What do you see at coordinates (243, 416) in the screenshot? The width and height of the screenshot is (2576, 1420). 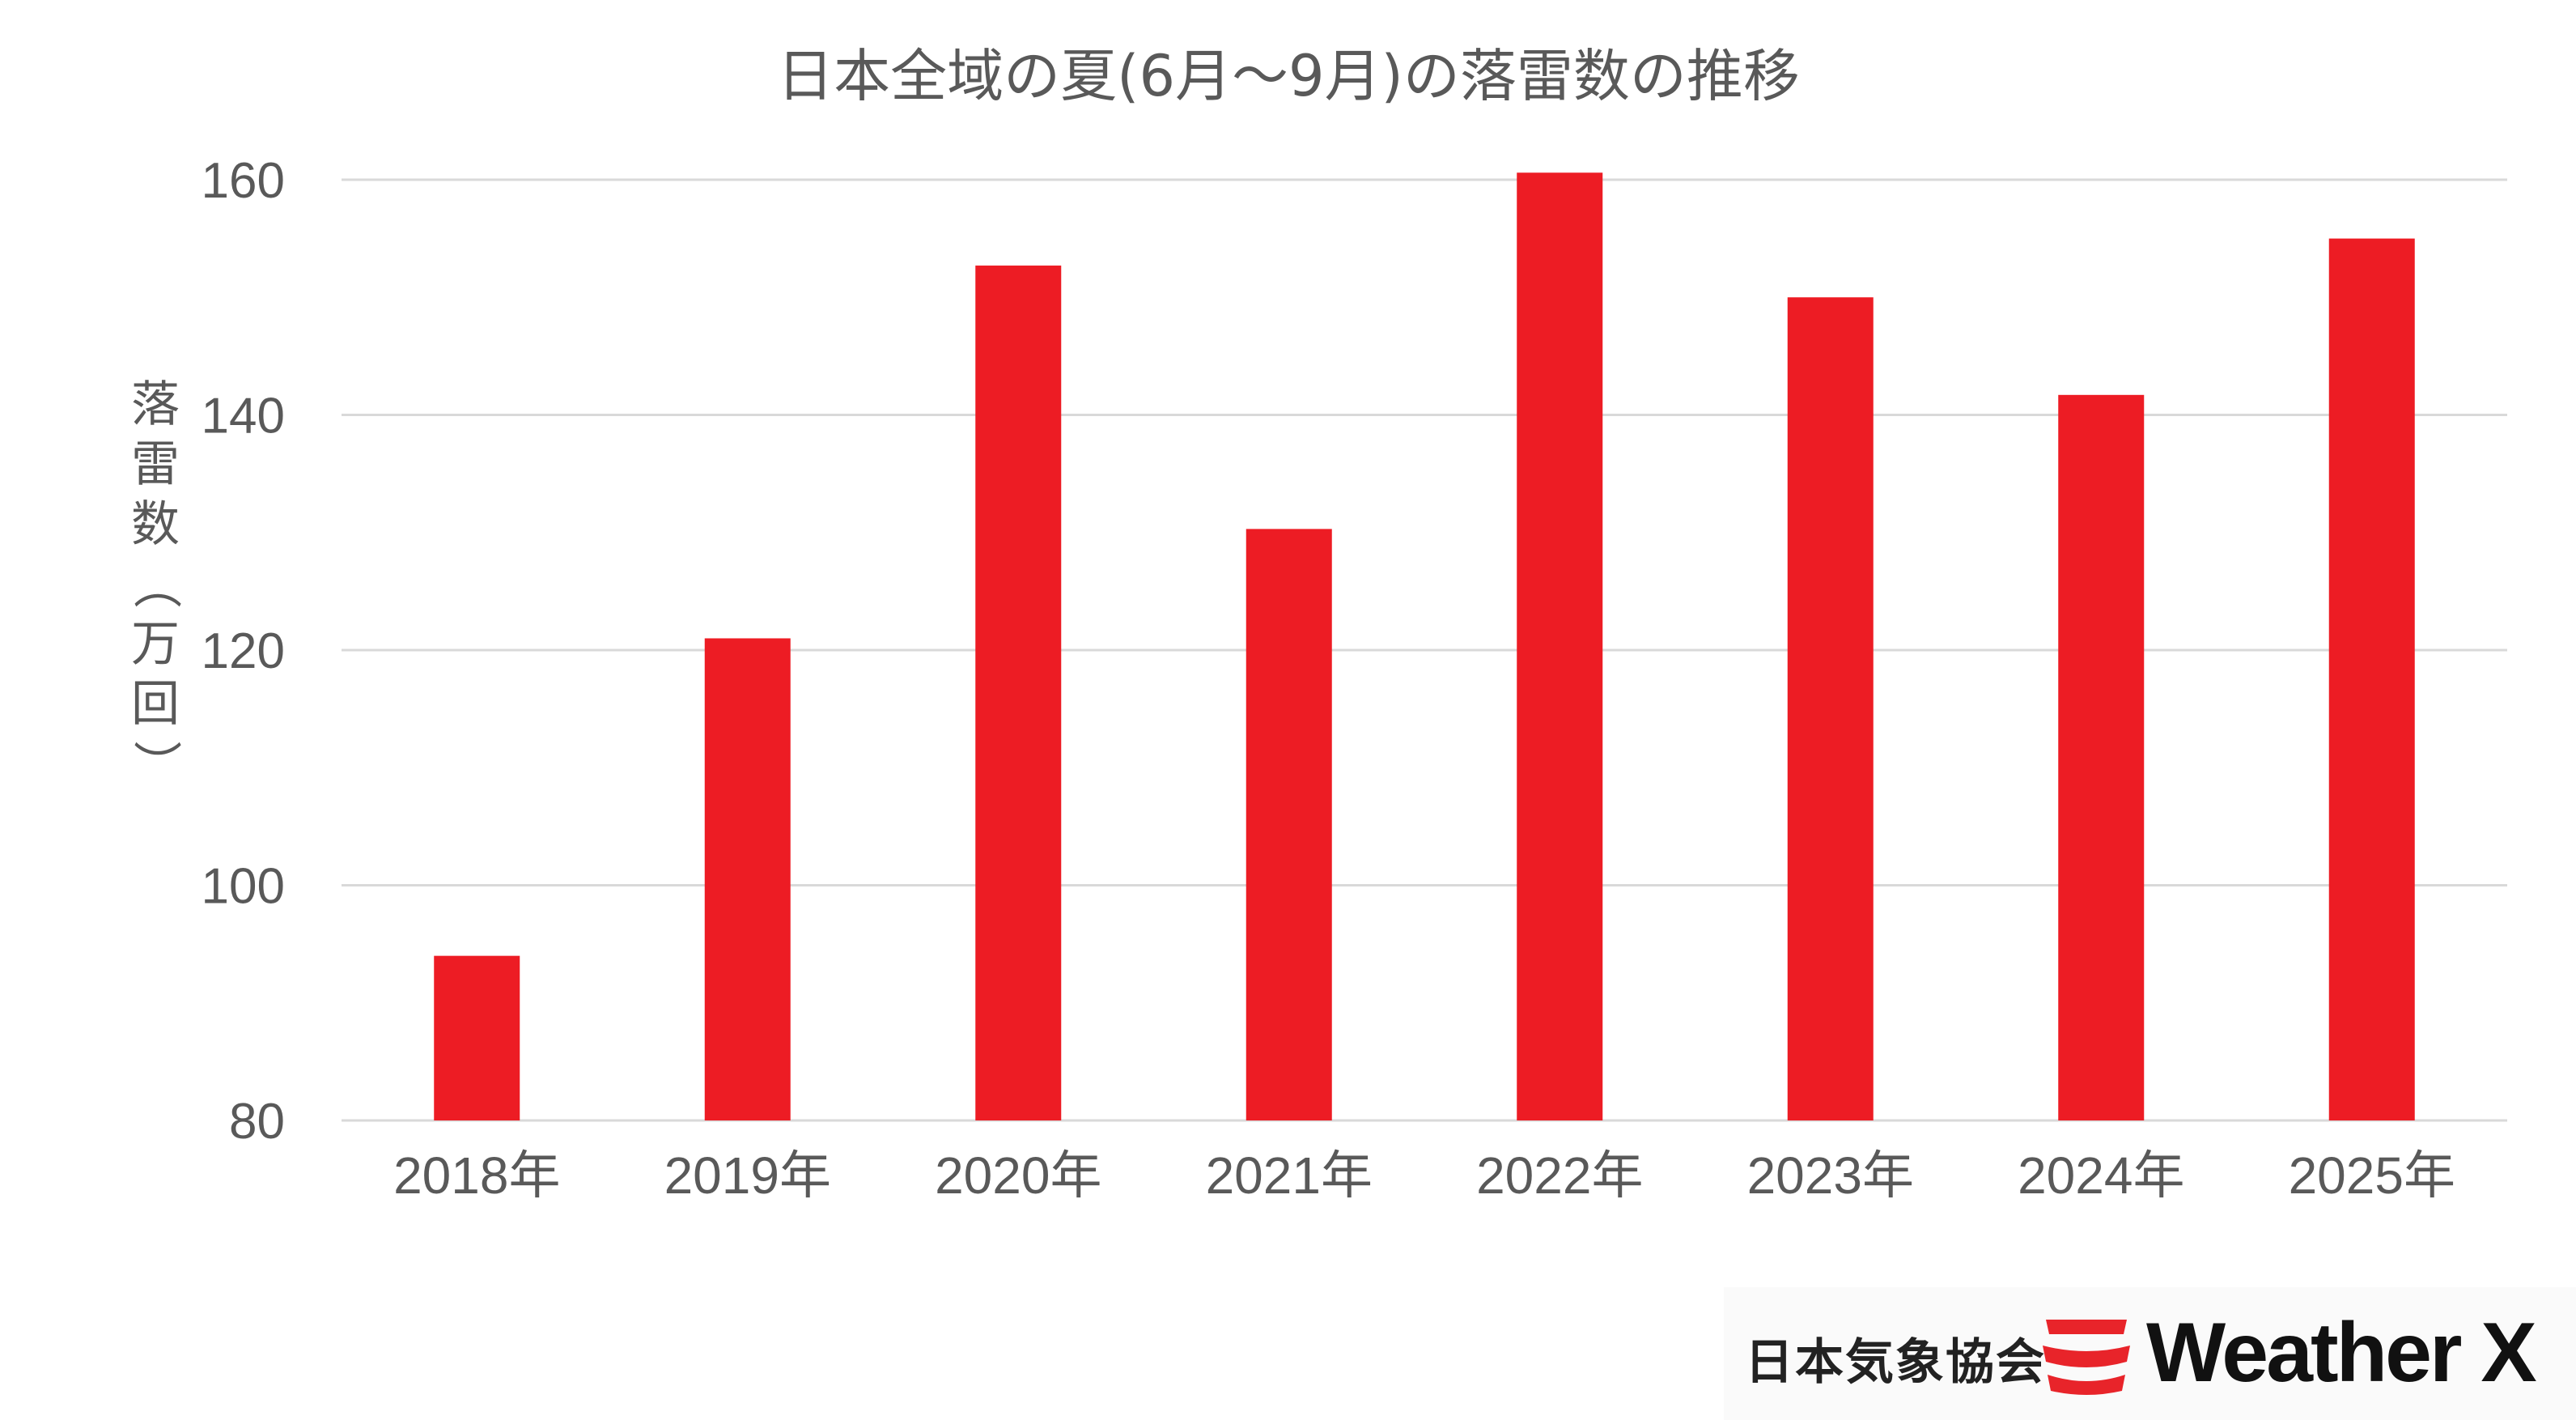 I see `y-tick-label: 140` at bounding box center [243, 416].